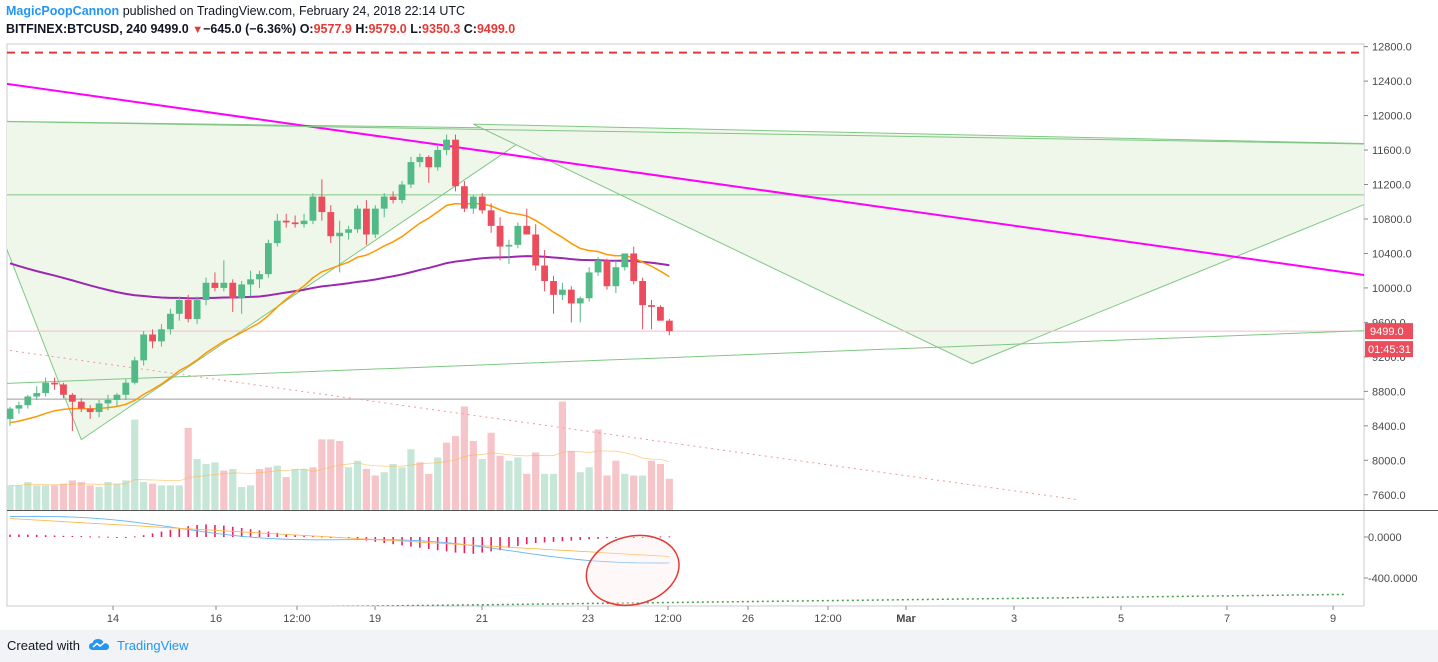 The image size is (1438, 662). I want to click on high-value: 9579.0, so click(387, 29).